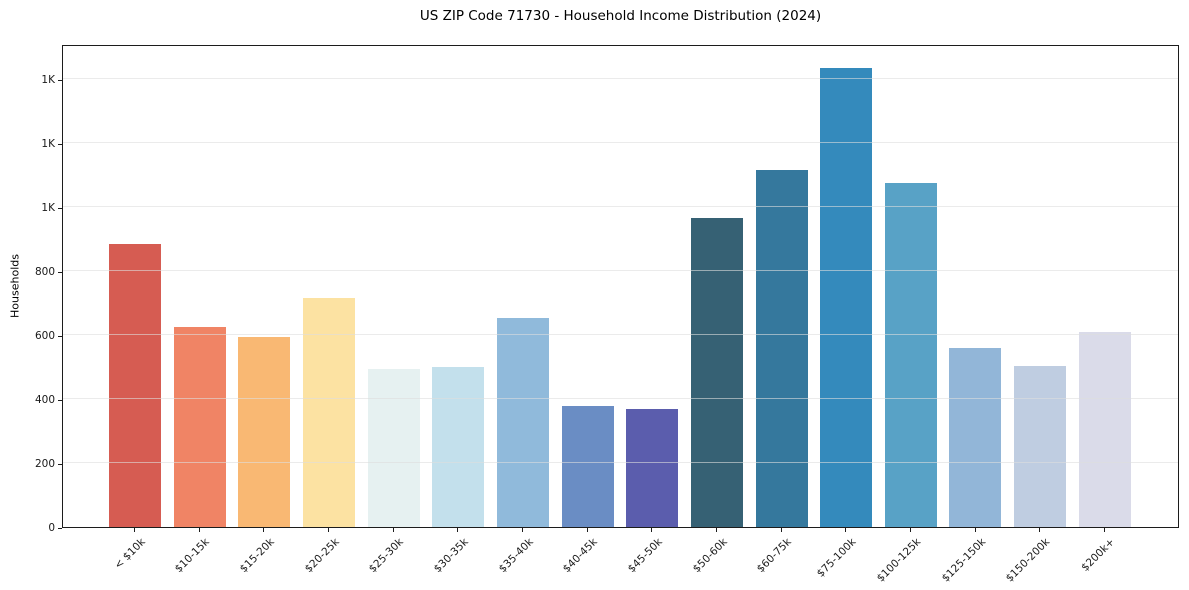 The image size is (1189, 590). I want to click on y-tick-label: 0, so click(51, 528).